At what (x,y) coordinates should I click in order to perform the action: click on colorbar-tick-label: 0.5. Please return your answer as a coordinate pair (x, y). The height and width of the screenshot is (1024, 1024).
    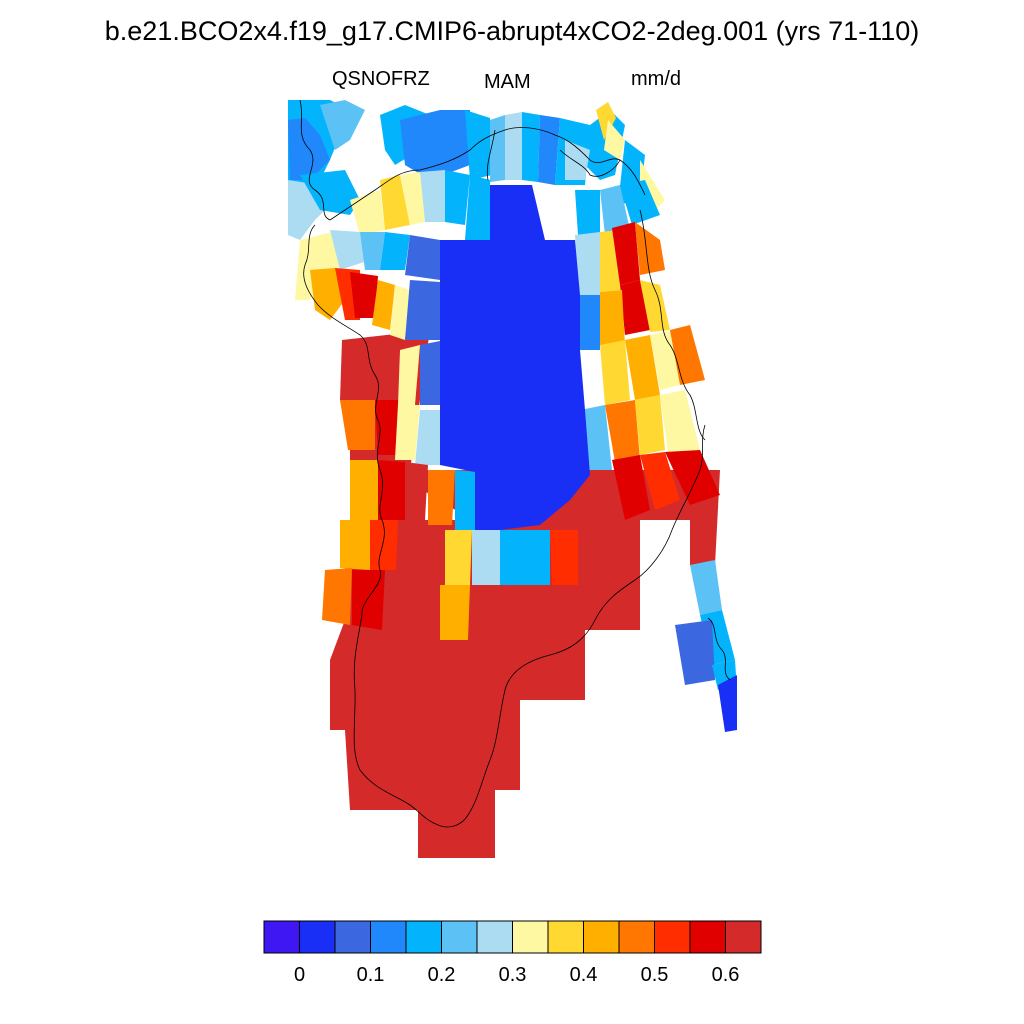
    Looking at the image, I should click on (654, 975).